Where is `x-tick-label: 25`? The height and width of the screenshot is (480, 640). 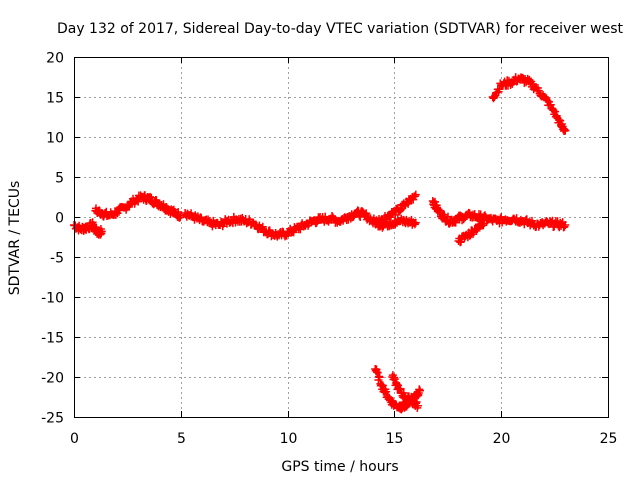 x-tick-label: 25 is located at coordinates (609, 439).